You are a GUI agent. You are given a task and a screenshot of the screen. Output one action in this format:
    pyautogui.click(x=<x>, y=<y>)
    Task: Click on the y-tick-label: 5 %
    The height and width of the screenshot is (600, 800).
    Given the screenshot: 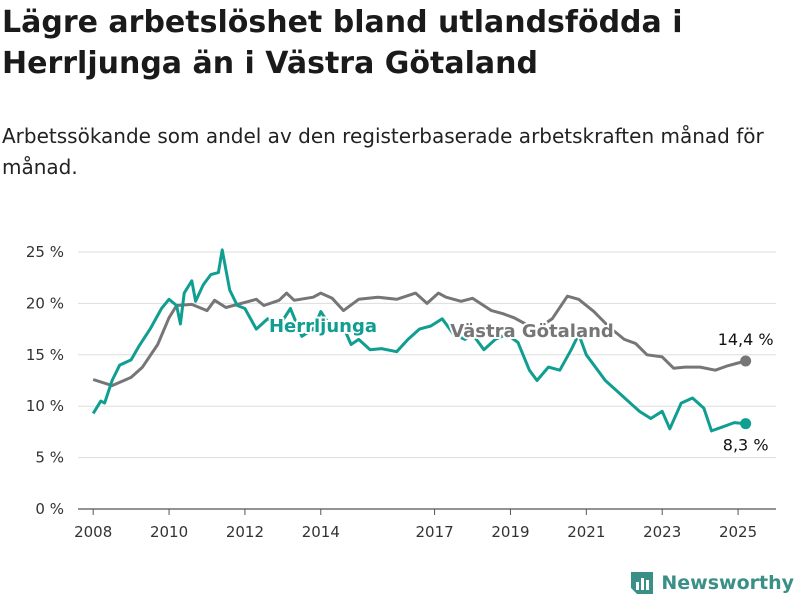 What is the action you would take?
    pyautogui.click(x=49, y=458)
    